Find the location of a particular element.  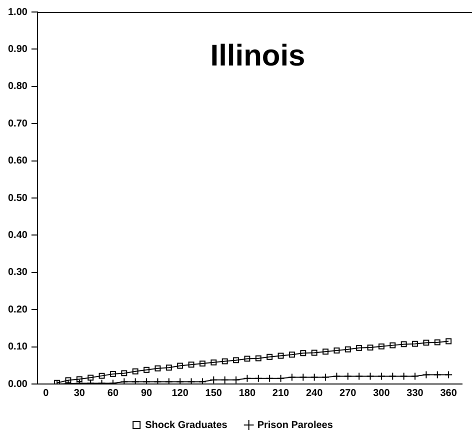

x-tick-label: 240 is located at coordinates (315, 393).